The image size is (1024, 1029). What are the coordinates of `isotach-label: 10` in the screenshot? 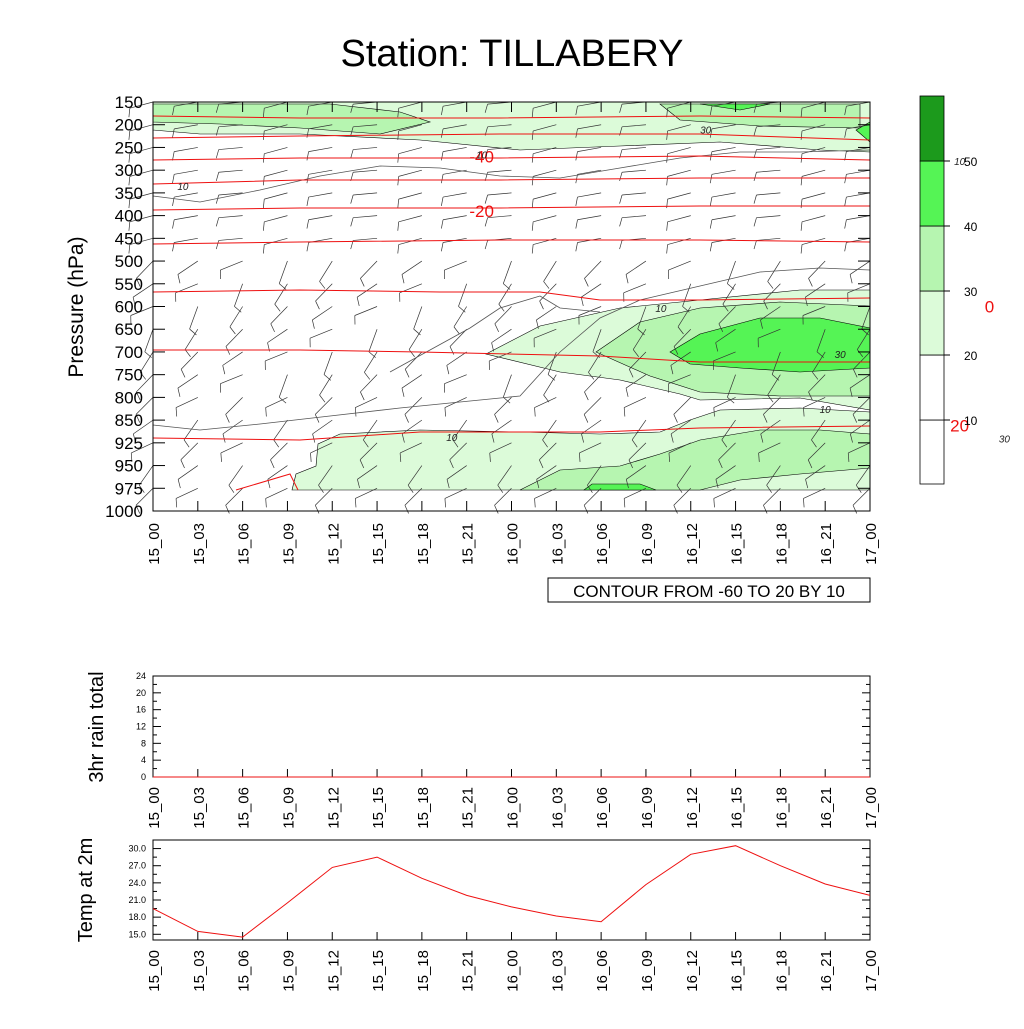 It's located at (183, 187).